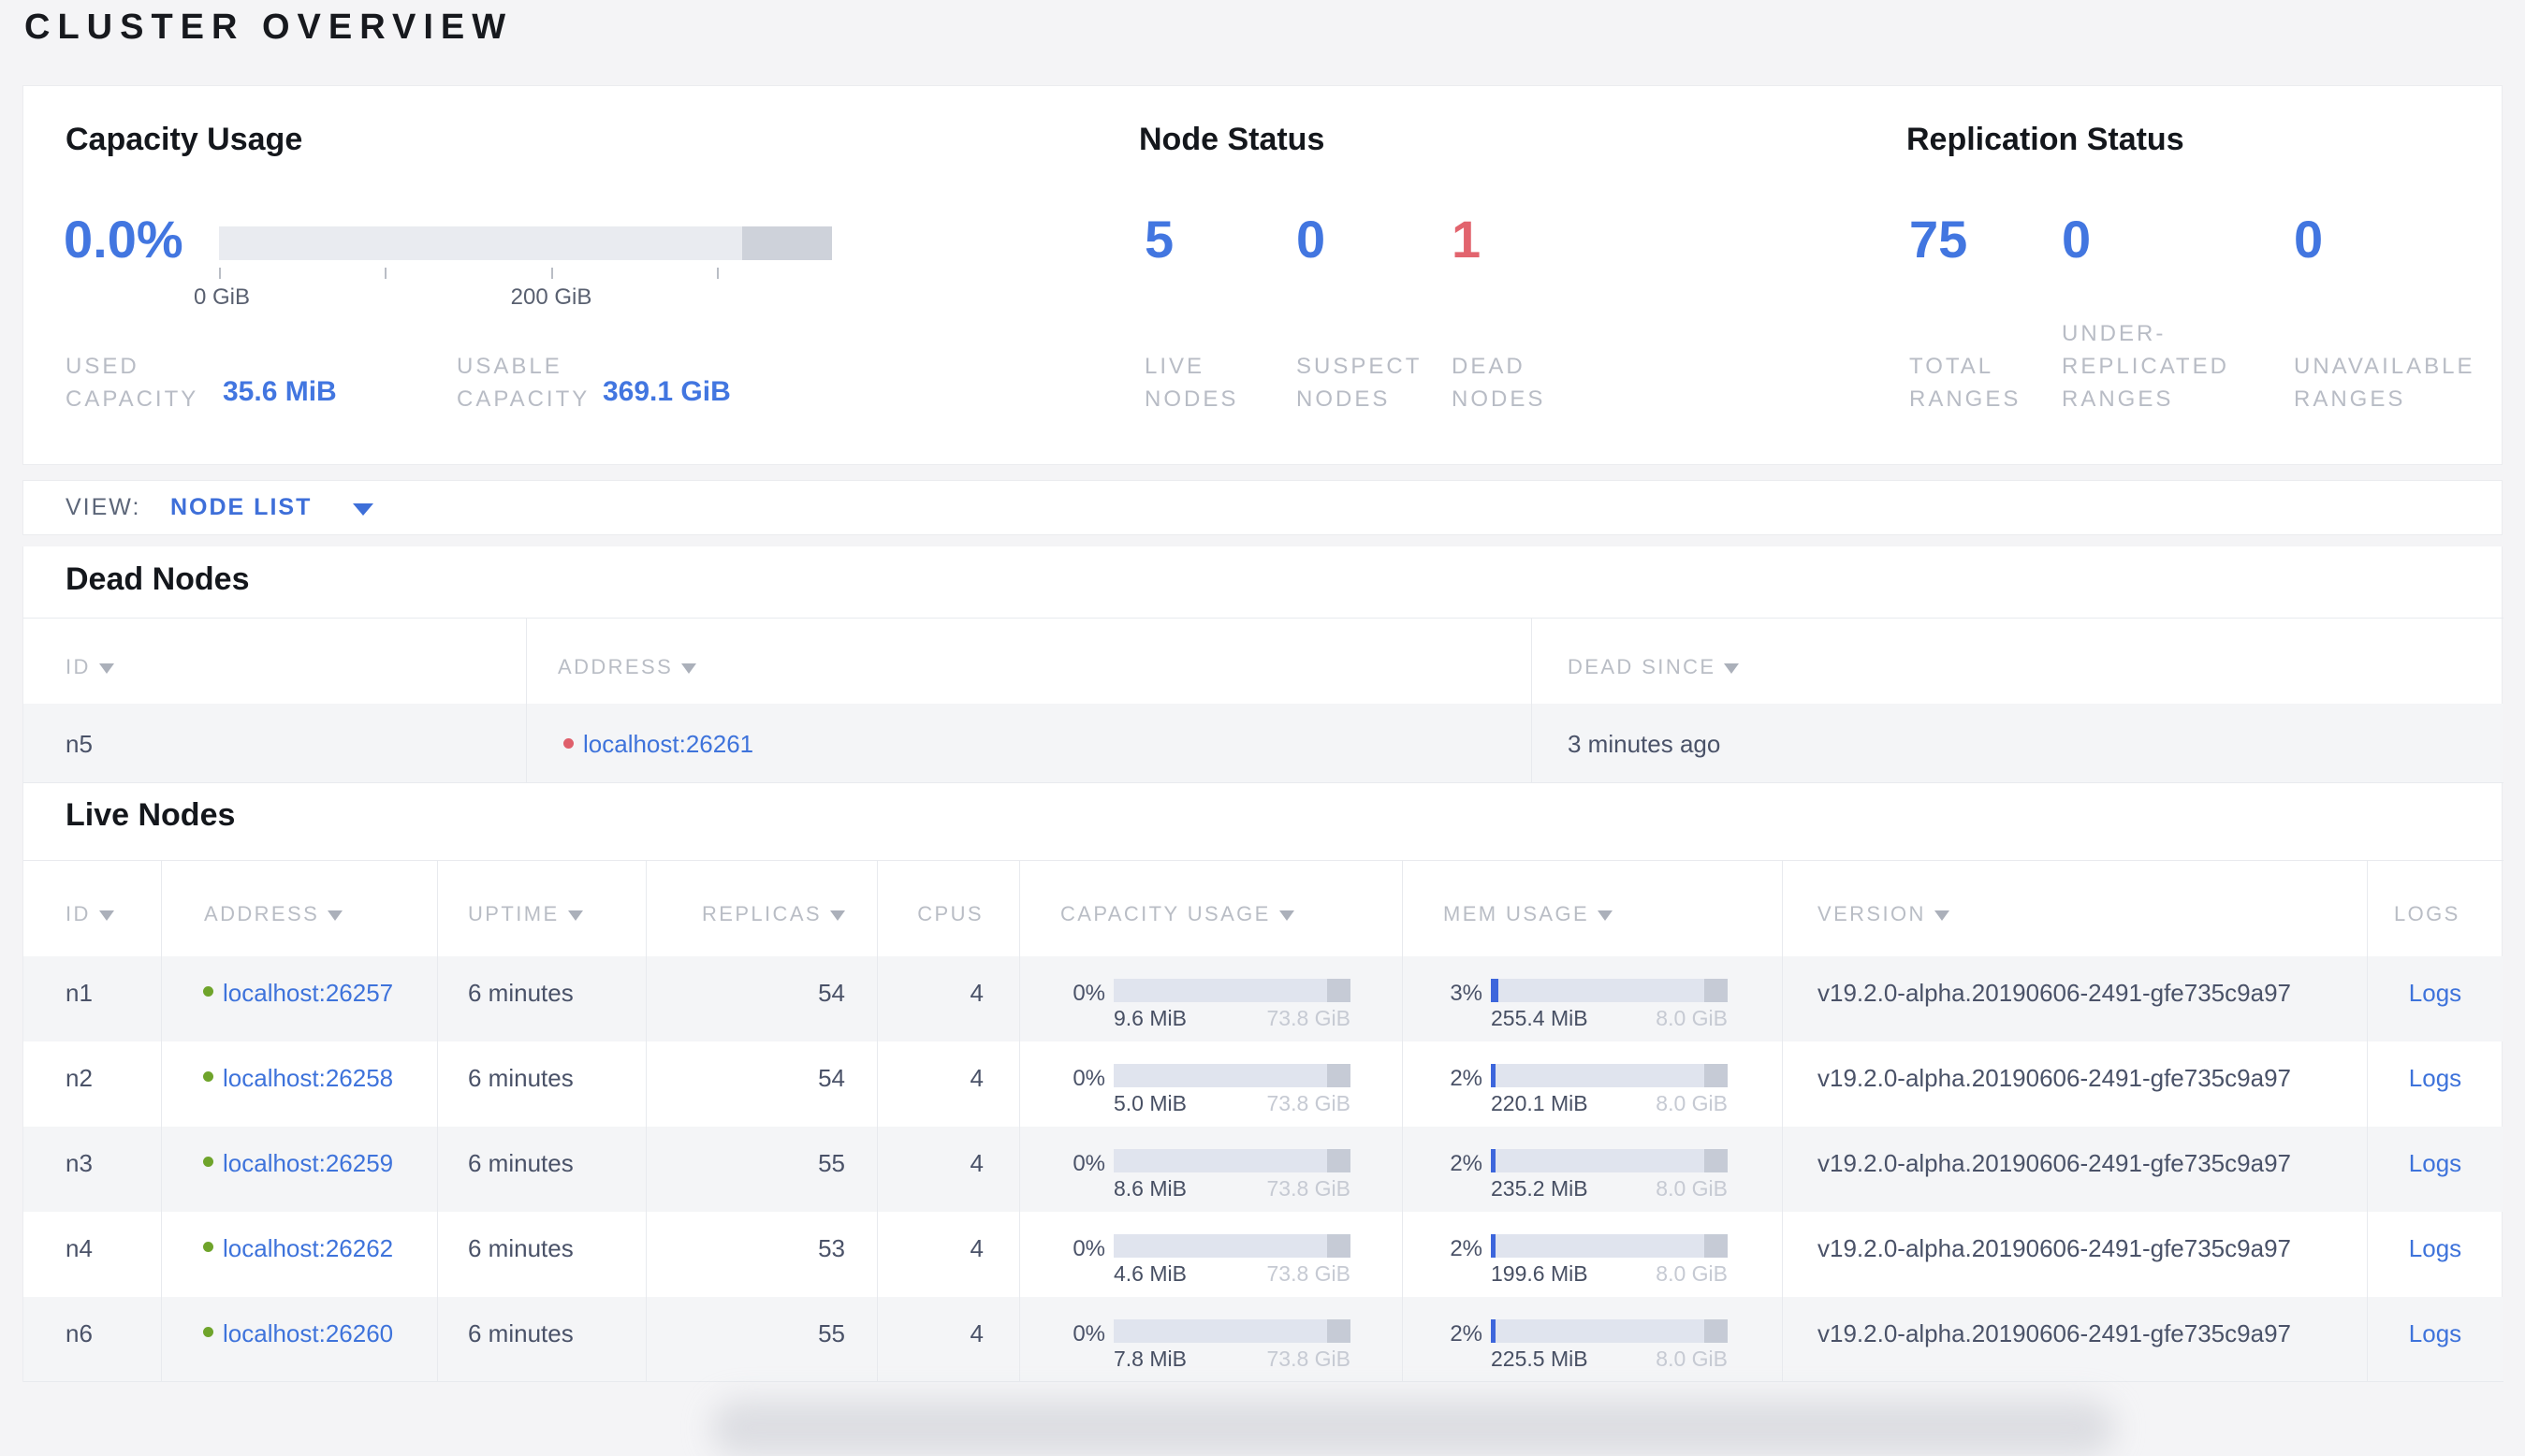 The width and height of the screenshot is (2525, 1456). Describe the element at coordinates (1466, 993) in the screenshot. I see `mem-percent: 3%` at that location.